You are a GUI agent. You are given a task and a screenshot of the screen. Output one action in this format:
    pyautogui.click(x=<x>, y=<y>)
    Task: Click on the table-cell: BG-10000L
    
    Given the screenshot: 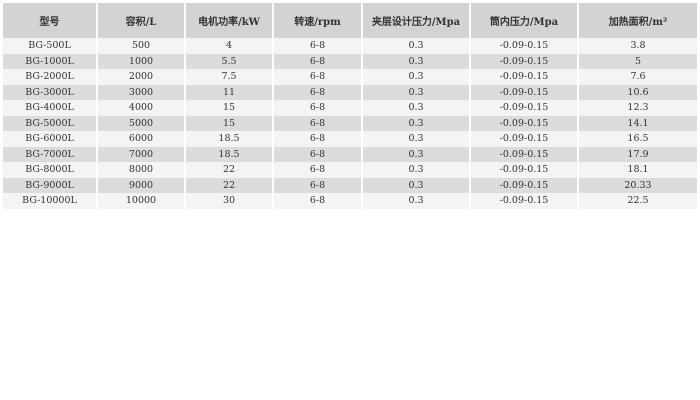 What is the action you would take?
    pyautogui.click(x=50, y=201)
    